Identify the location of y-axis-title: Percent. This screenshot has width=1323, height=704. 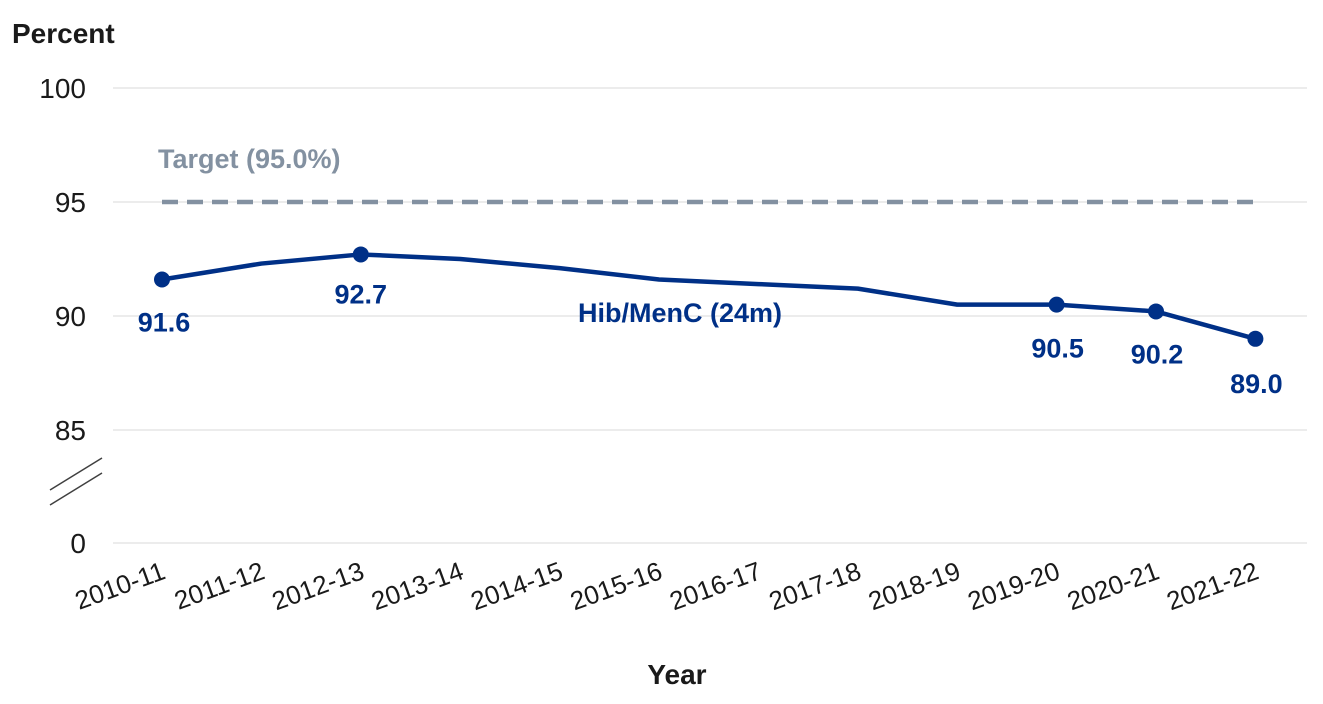
(63, 33).